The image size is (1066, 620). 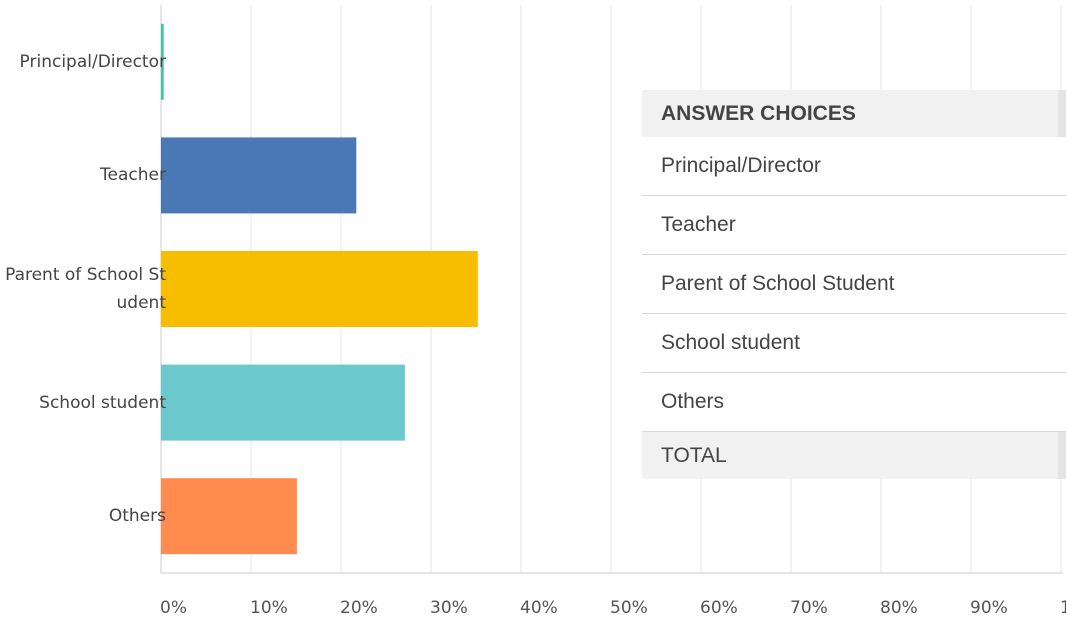 I want to click on y-tick-label: Principal/Director, so click(x=92, y=61).